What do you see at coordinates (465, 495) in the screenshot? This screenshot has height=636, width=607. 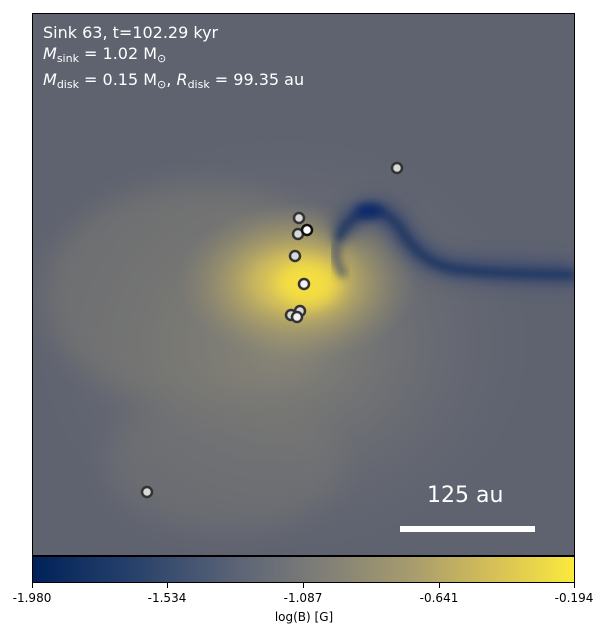 I see `scale-bar-label: 125 au` at bounding box center [465, 495].